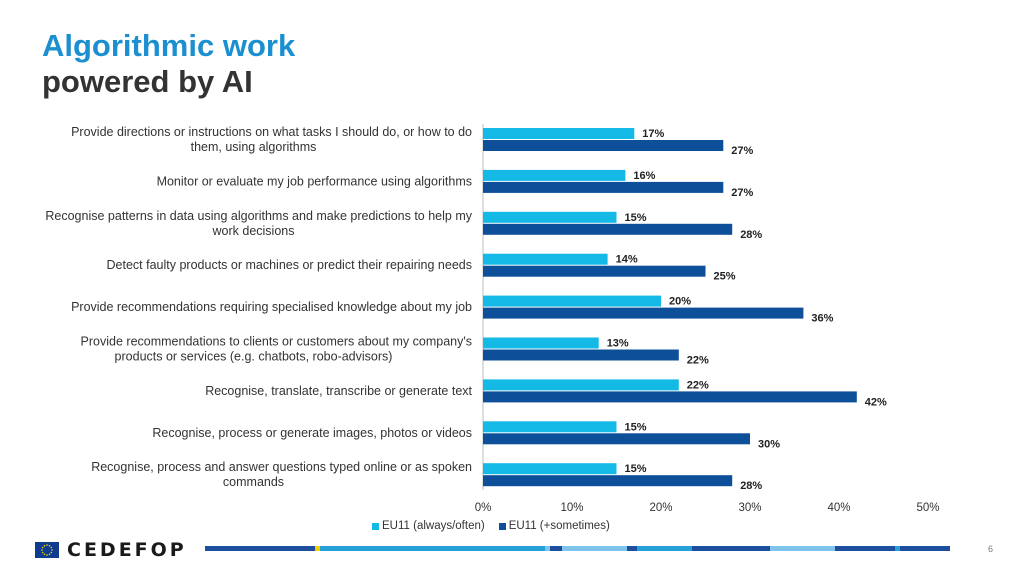  I want to click on category-label: commands, so click(253, 482).